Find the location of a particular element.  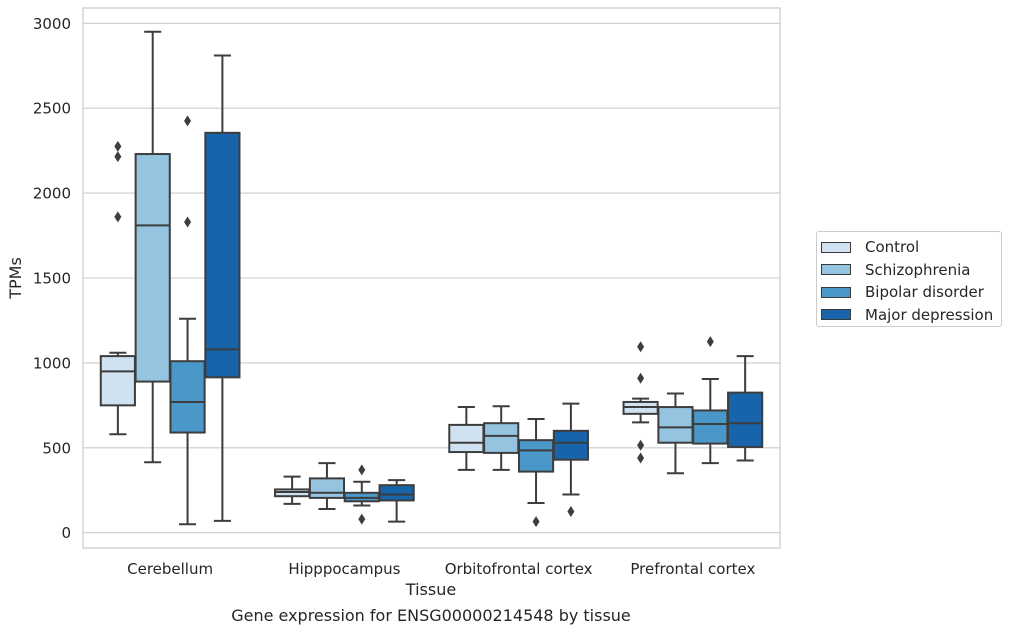

y-axis-label: TPMs is located at coordinates (15, 278).